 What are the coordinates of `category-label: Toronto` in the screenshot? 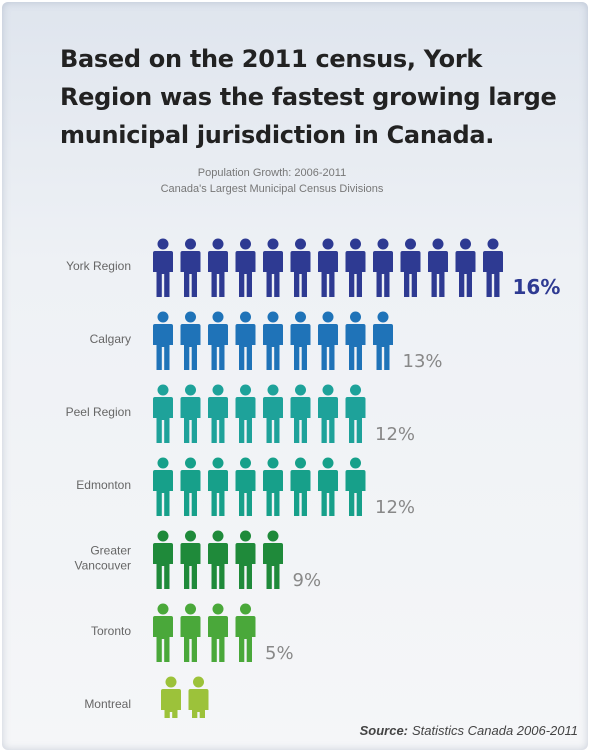 It's located at (111, 631).